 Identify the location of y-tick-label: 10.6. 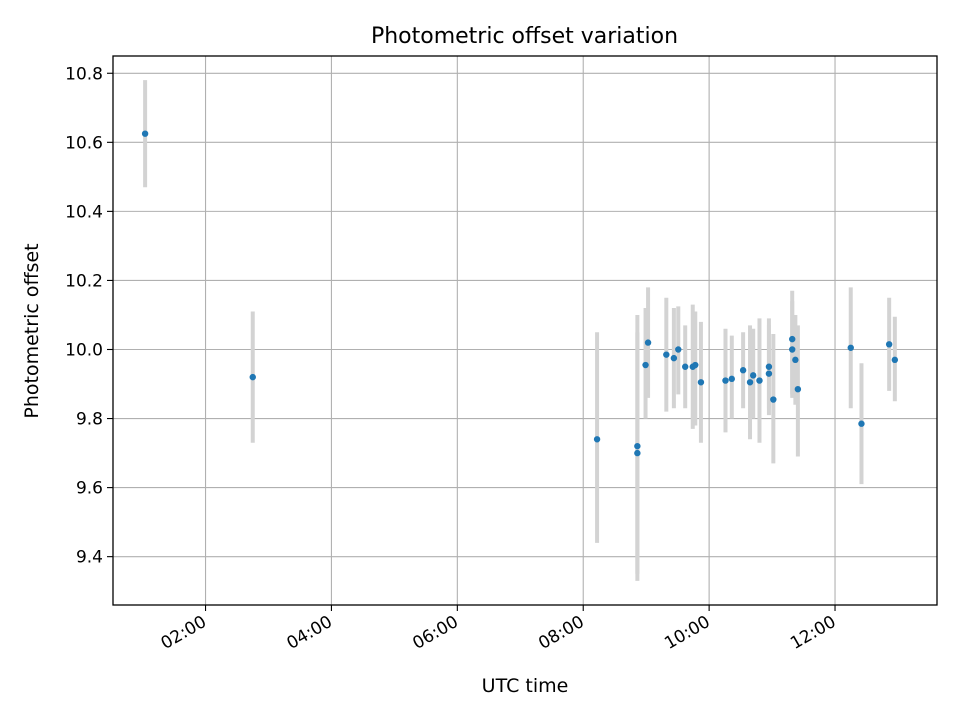
(84, 143).